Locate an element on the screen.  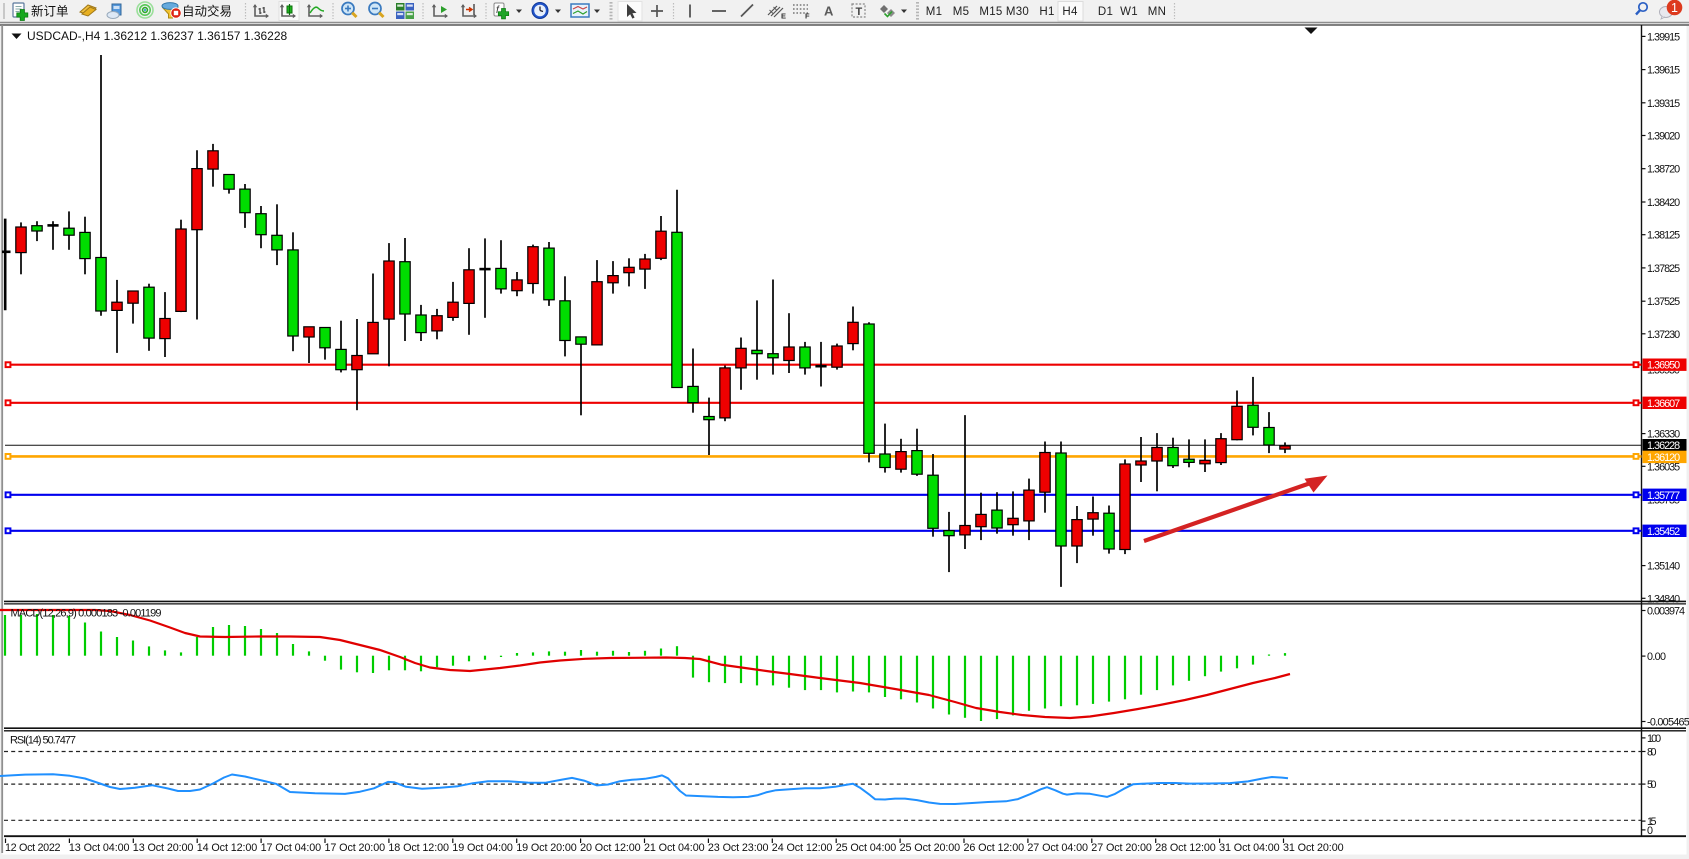
svg-text: 1.36930 is located at coordinates (1663, 371).